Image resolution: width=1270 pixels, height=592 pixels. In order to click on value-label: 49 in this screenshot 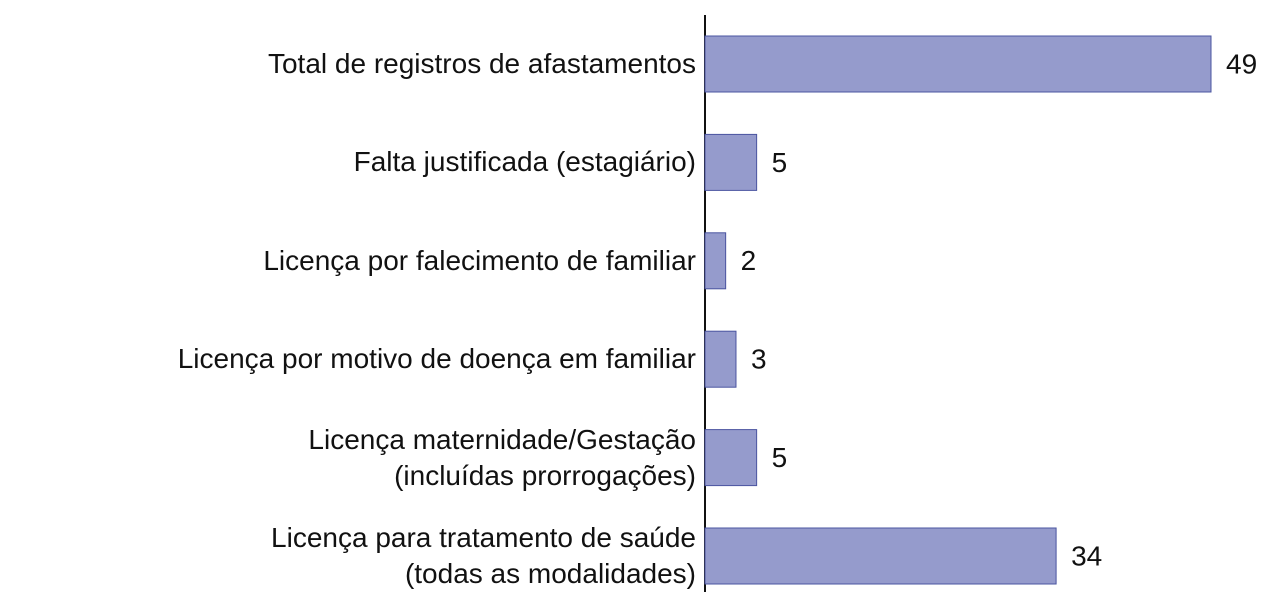, I will do `click(1241, 63)`.